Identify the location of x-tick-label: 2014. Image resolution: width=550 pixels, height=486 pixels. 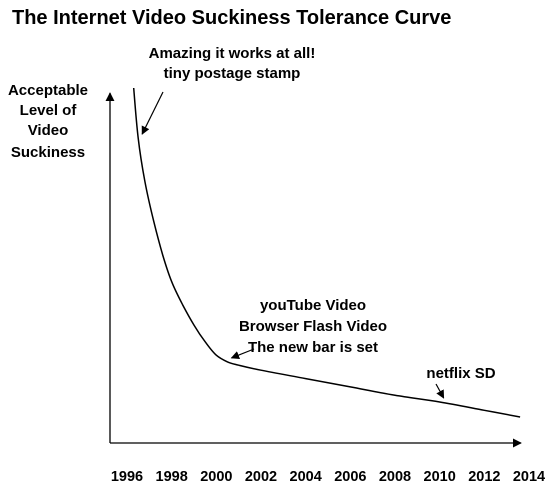
(529, 477).